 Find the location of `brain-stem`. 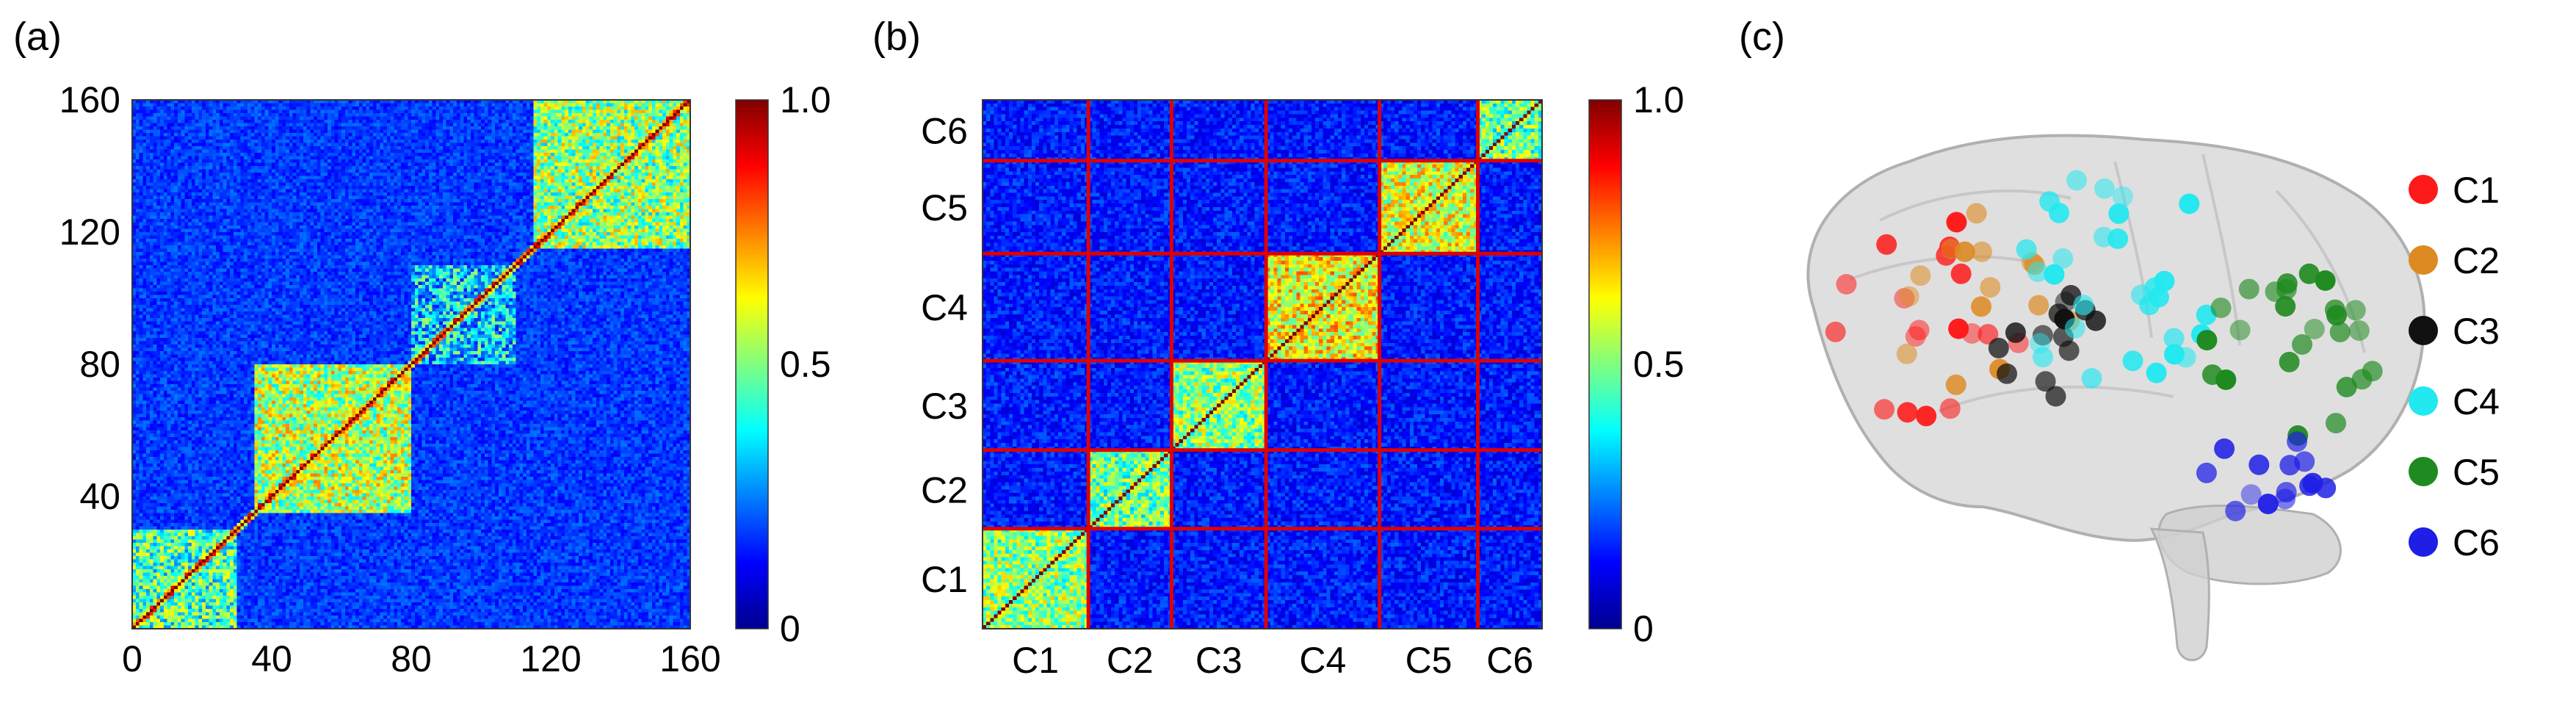

brain-stem is located at coordinates (2179, 594).